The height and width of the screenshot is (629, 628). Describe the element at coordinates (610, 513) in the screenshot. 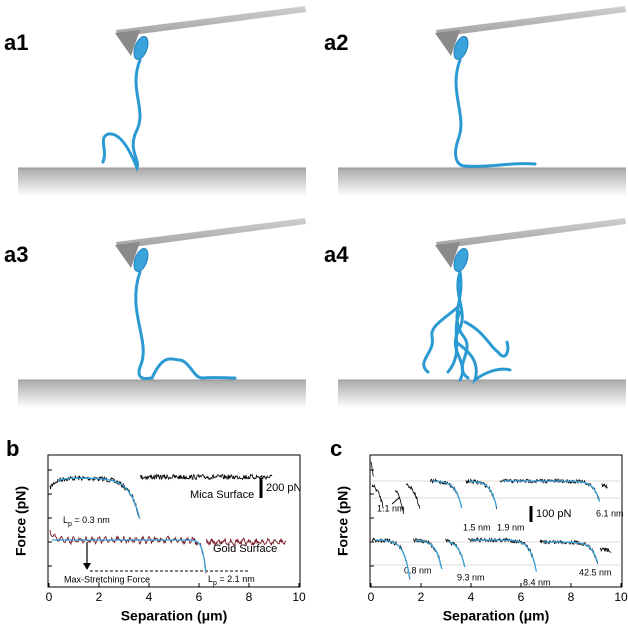

I see `length-label: 6.1 nm` at that location.